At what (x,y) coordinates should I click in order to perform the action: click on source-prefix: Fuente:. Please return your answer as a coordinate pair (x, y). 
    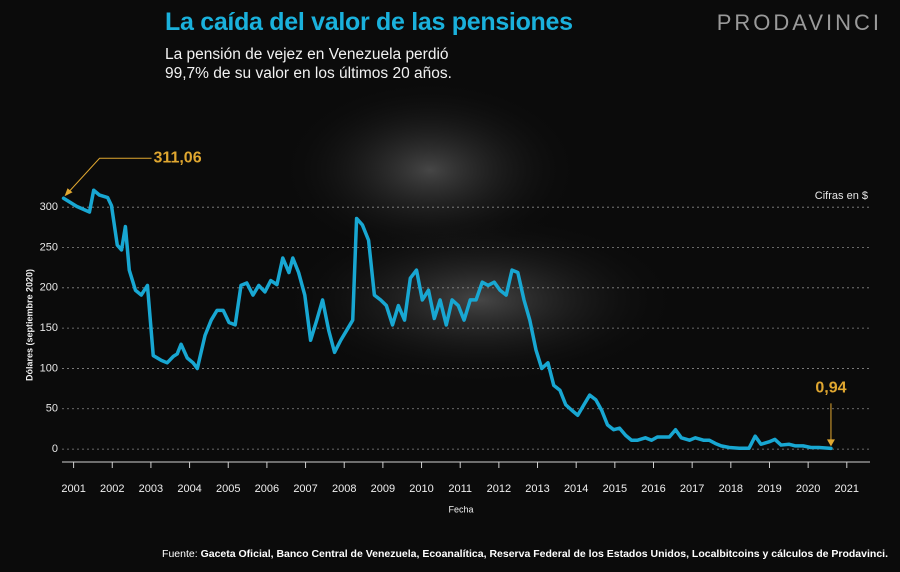
    Looking at the image, I should click on (180, 554).